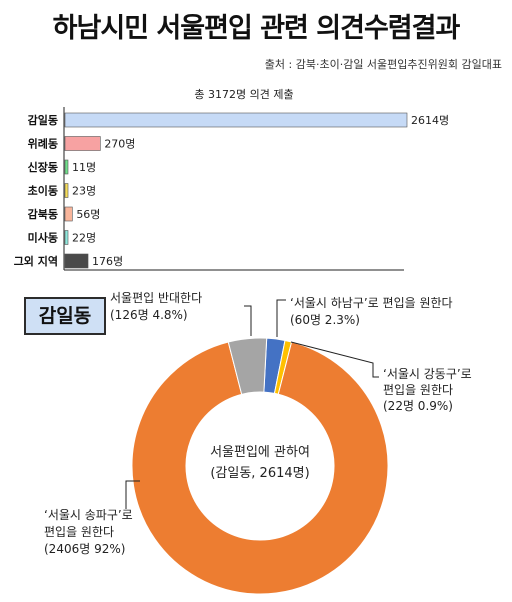 Image resolution: width=512 pixels, height=602 pixels. I want to click on page-title: 하남시민 서울편입 관련 의견수렴결과, so click(256, 28).